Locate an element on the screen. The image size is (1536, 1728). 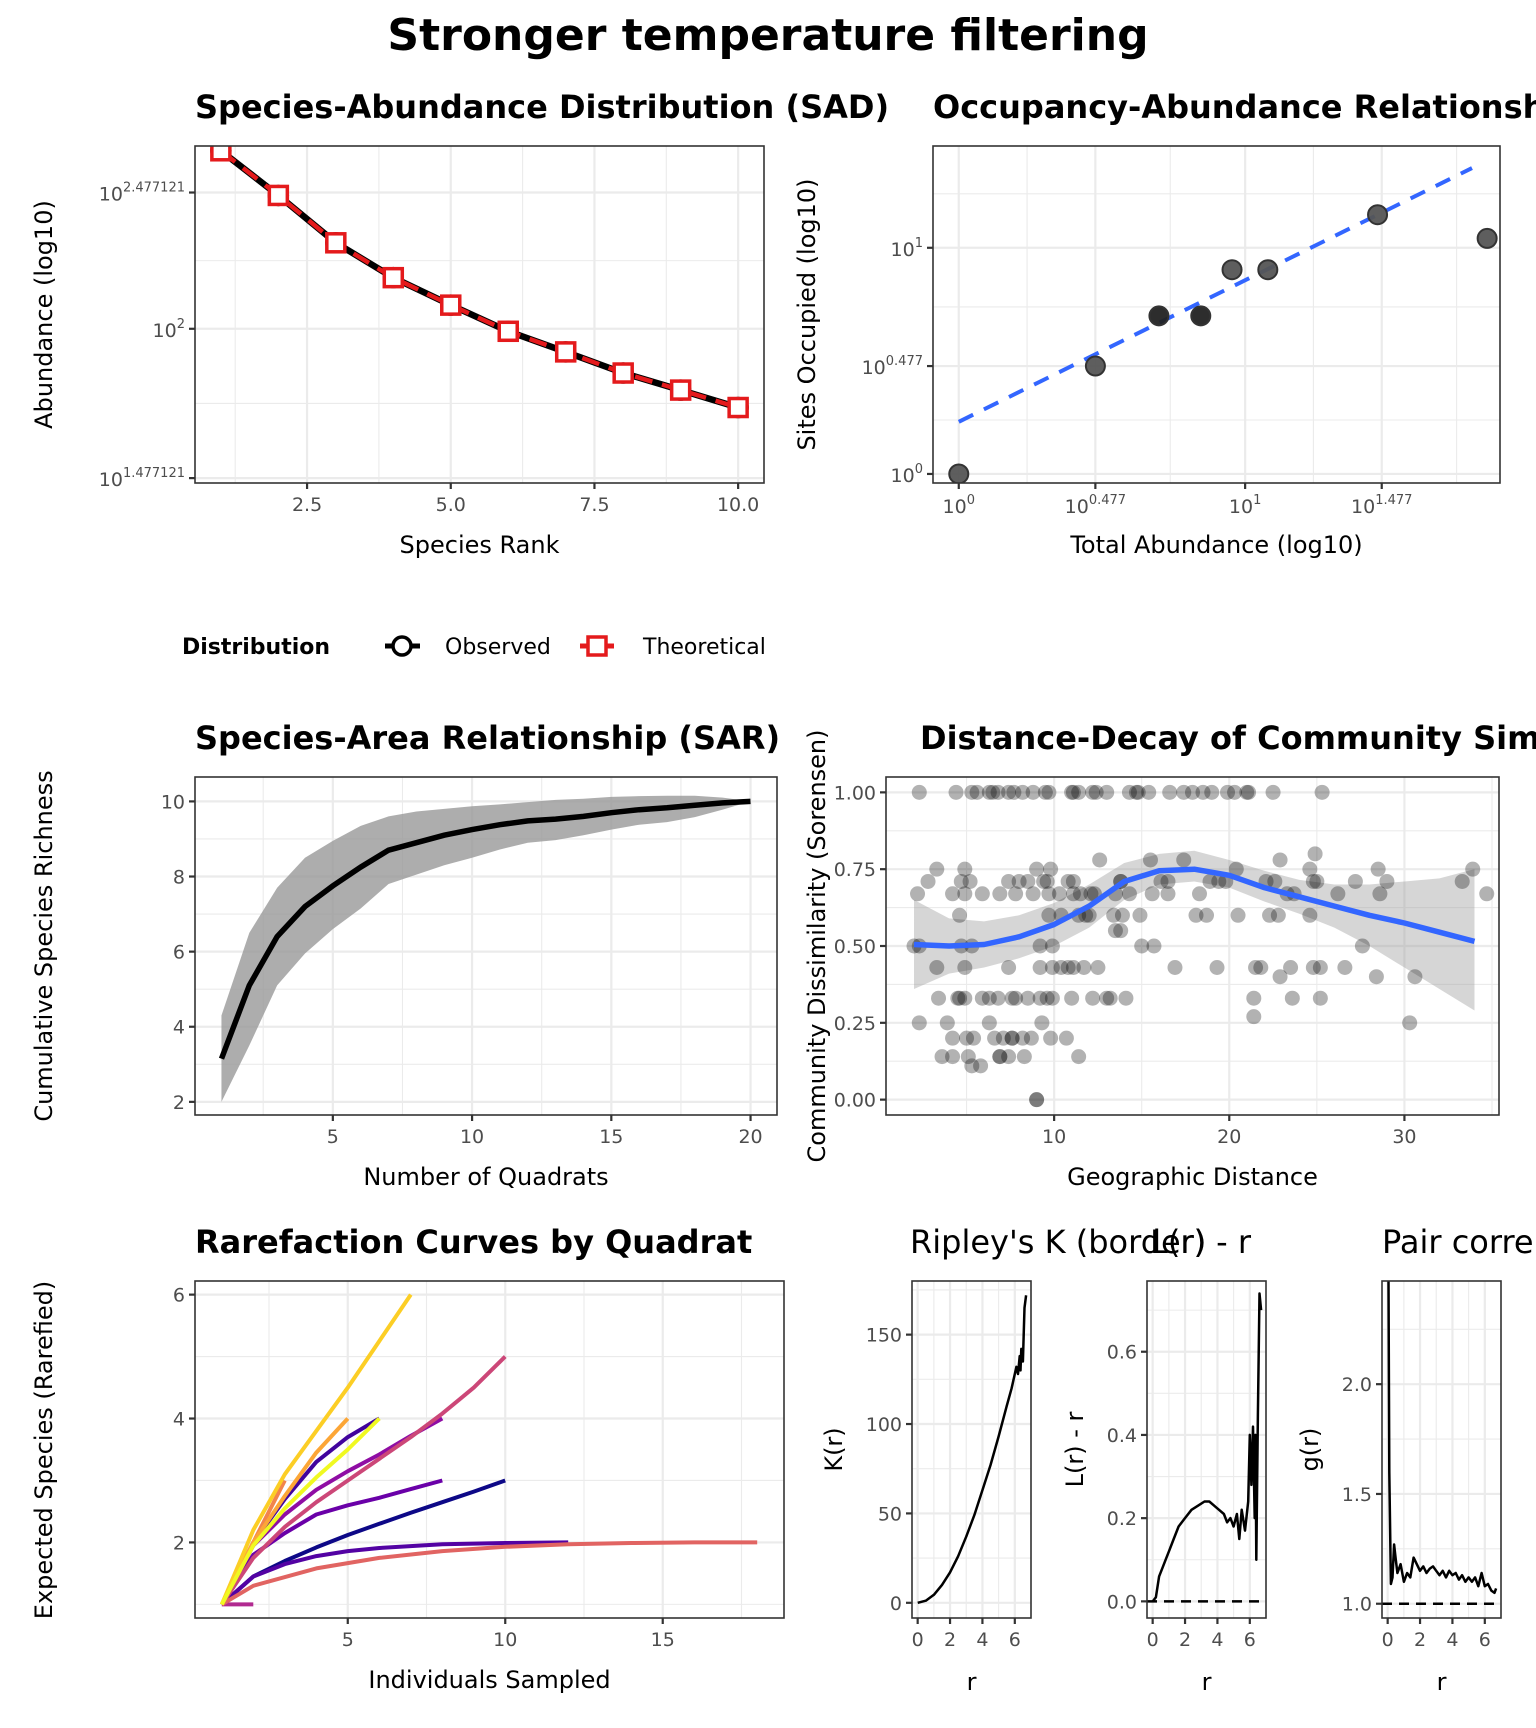
x-tick-label: 5.0 is located at coordinates (451, 505).